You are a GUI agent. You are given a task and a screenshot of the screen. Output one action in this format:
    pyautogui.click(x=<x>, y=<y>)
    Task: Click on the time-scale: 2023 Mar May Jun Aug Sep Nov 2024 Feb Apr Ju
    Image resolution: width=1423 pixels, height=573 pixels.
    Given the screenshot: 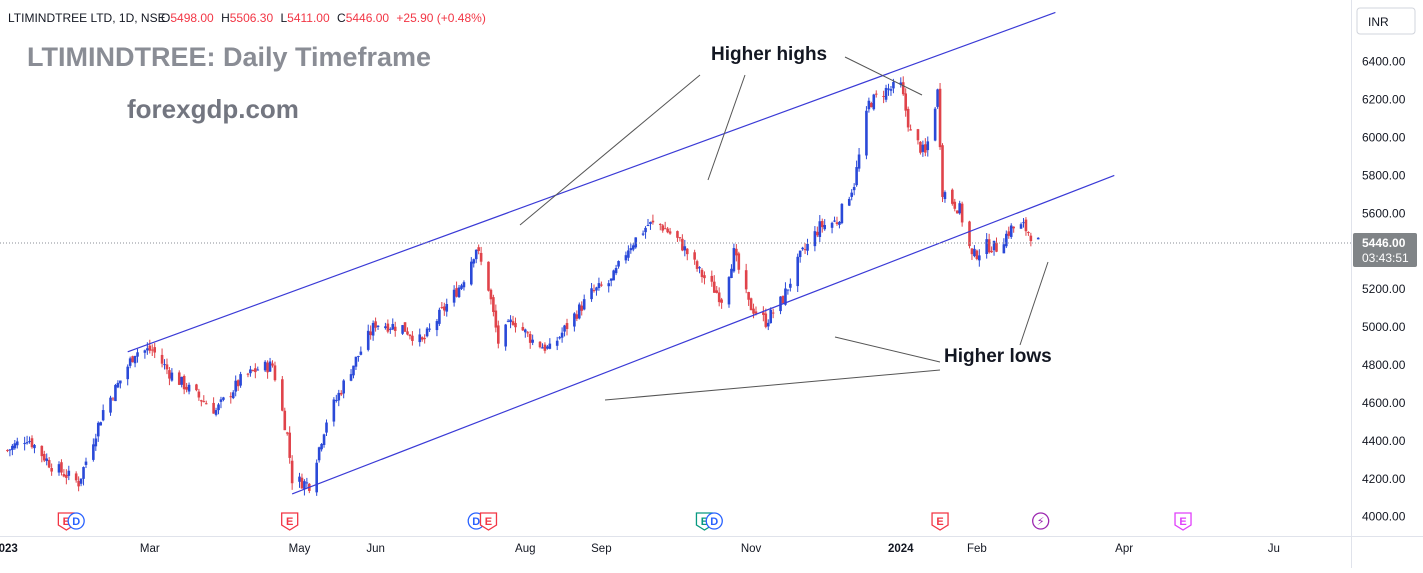 What is the action you would take?
    pyautogui.click(x=640, y=549)
    